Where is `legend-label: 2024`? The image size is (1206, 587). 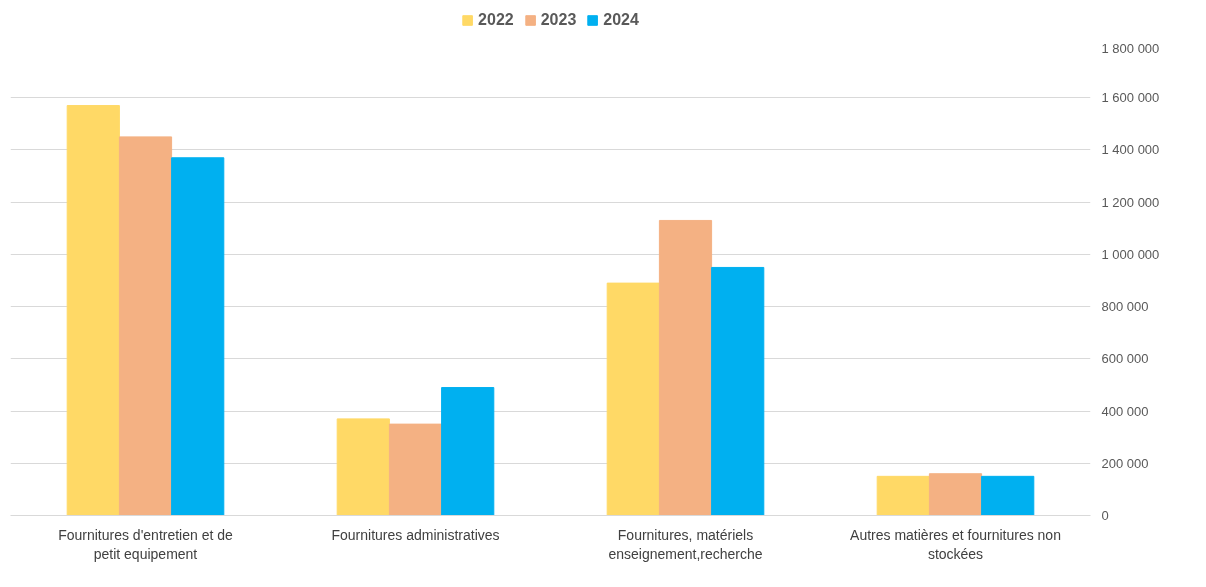 legend-label: 2024 is located at coordinates (621, 20).